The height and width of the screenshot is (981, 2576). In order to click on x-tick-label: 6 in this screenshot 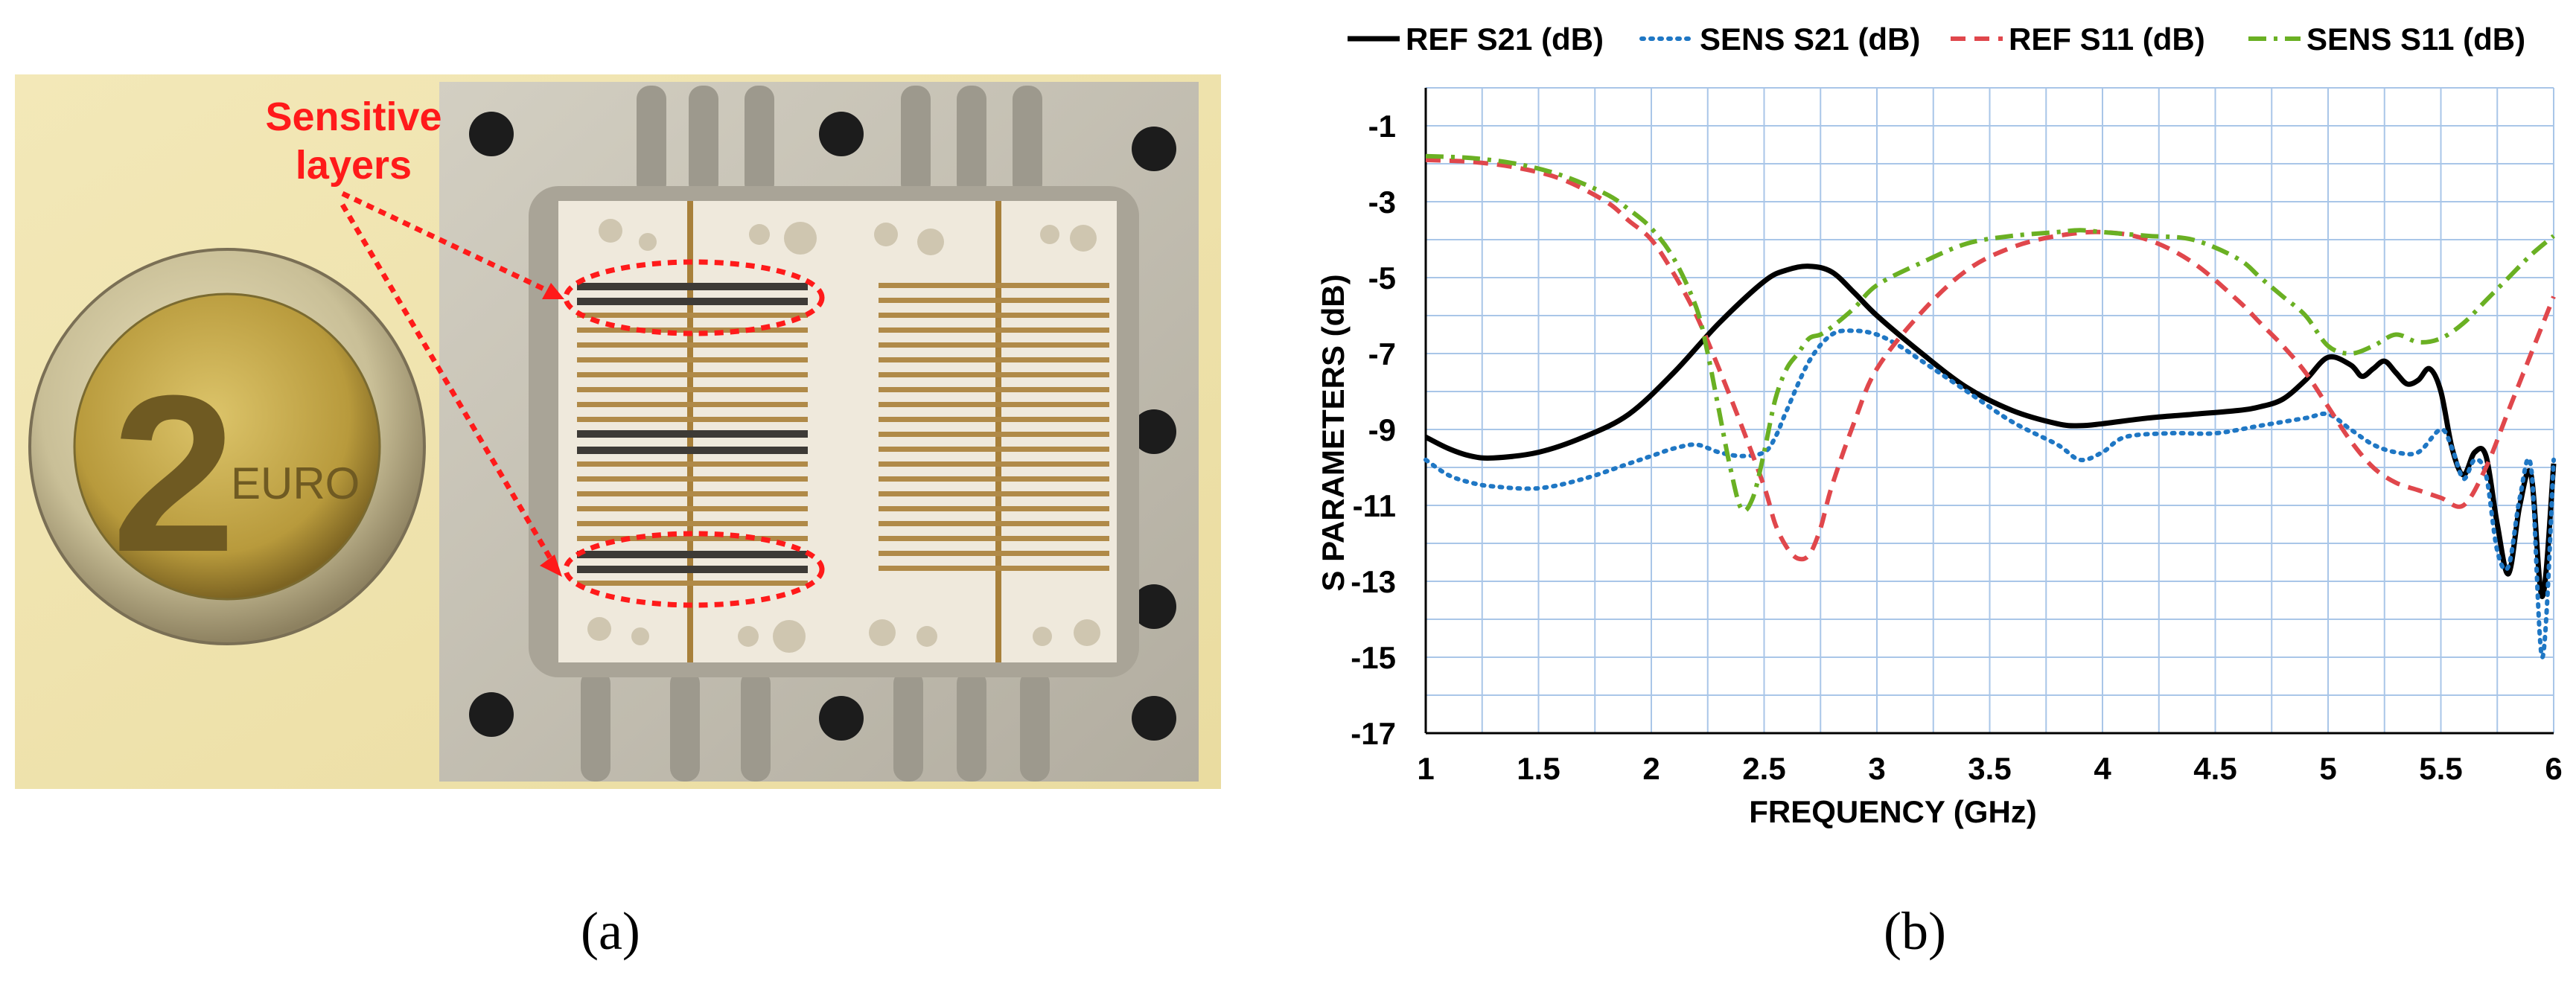, I will do `click(2553, 768)`.